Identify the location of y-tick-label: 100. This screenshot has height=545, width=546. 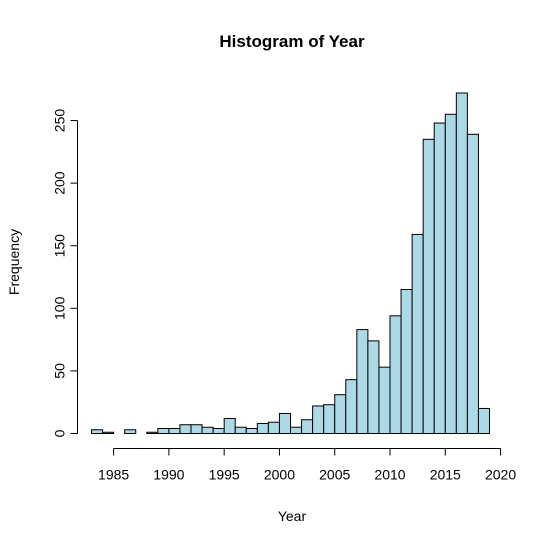
(60, 308).